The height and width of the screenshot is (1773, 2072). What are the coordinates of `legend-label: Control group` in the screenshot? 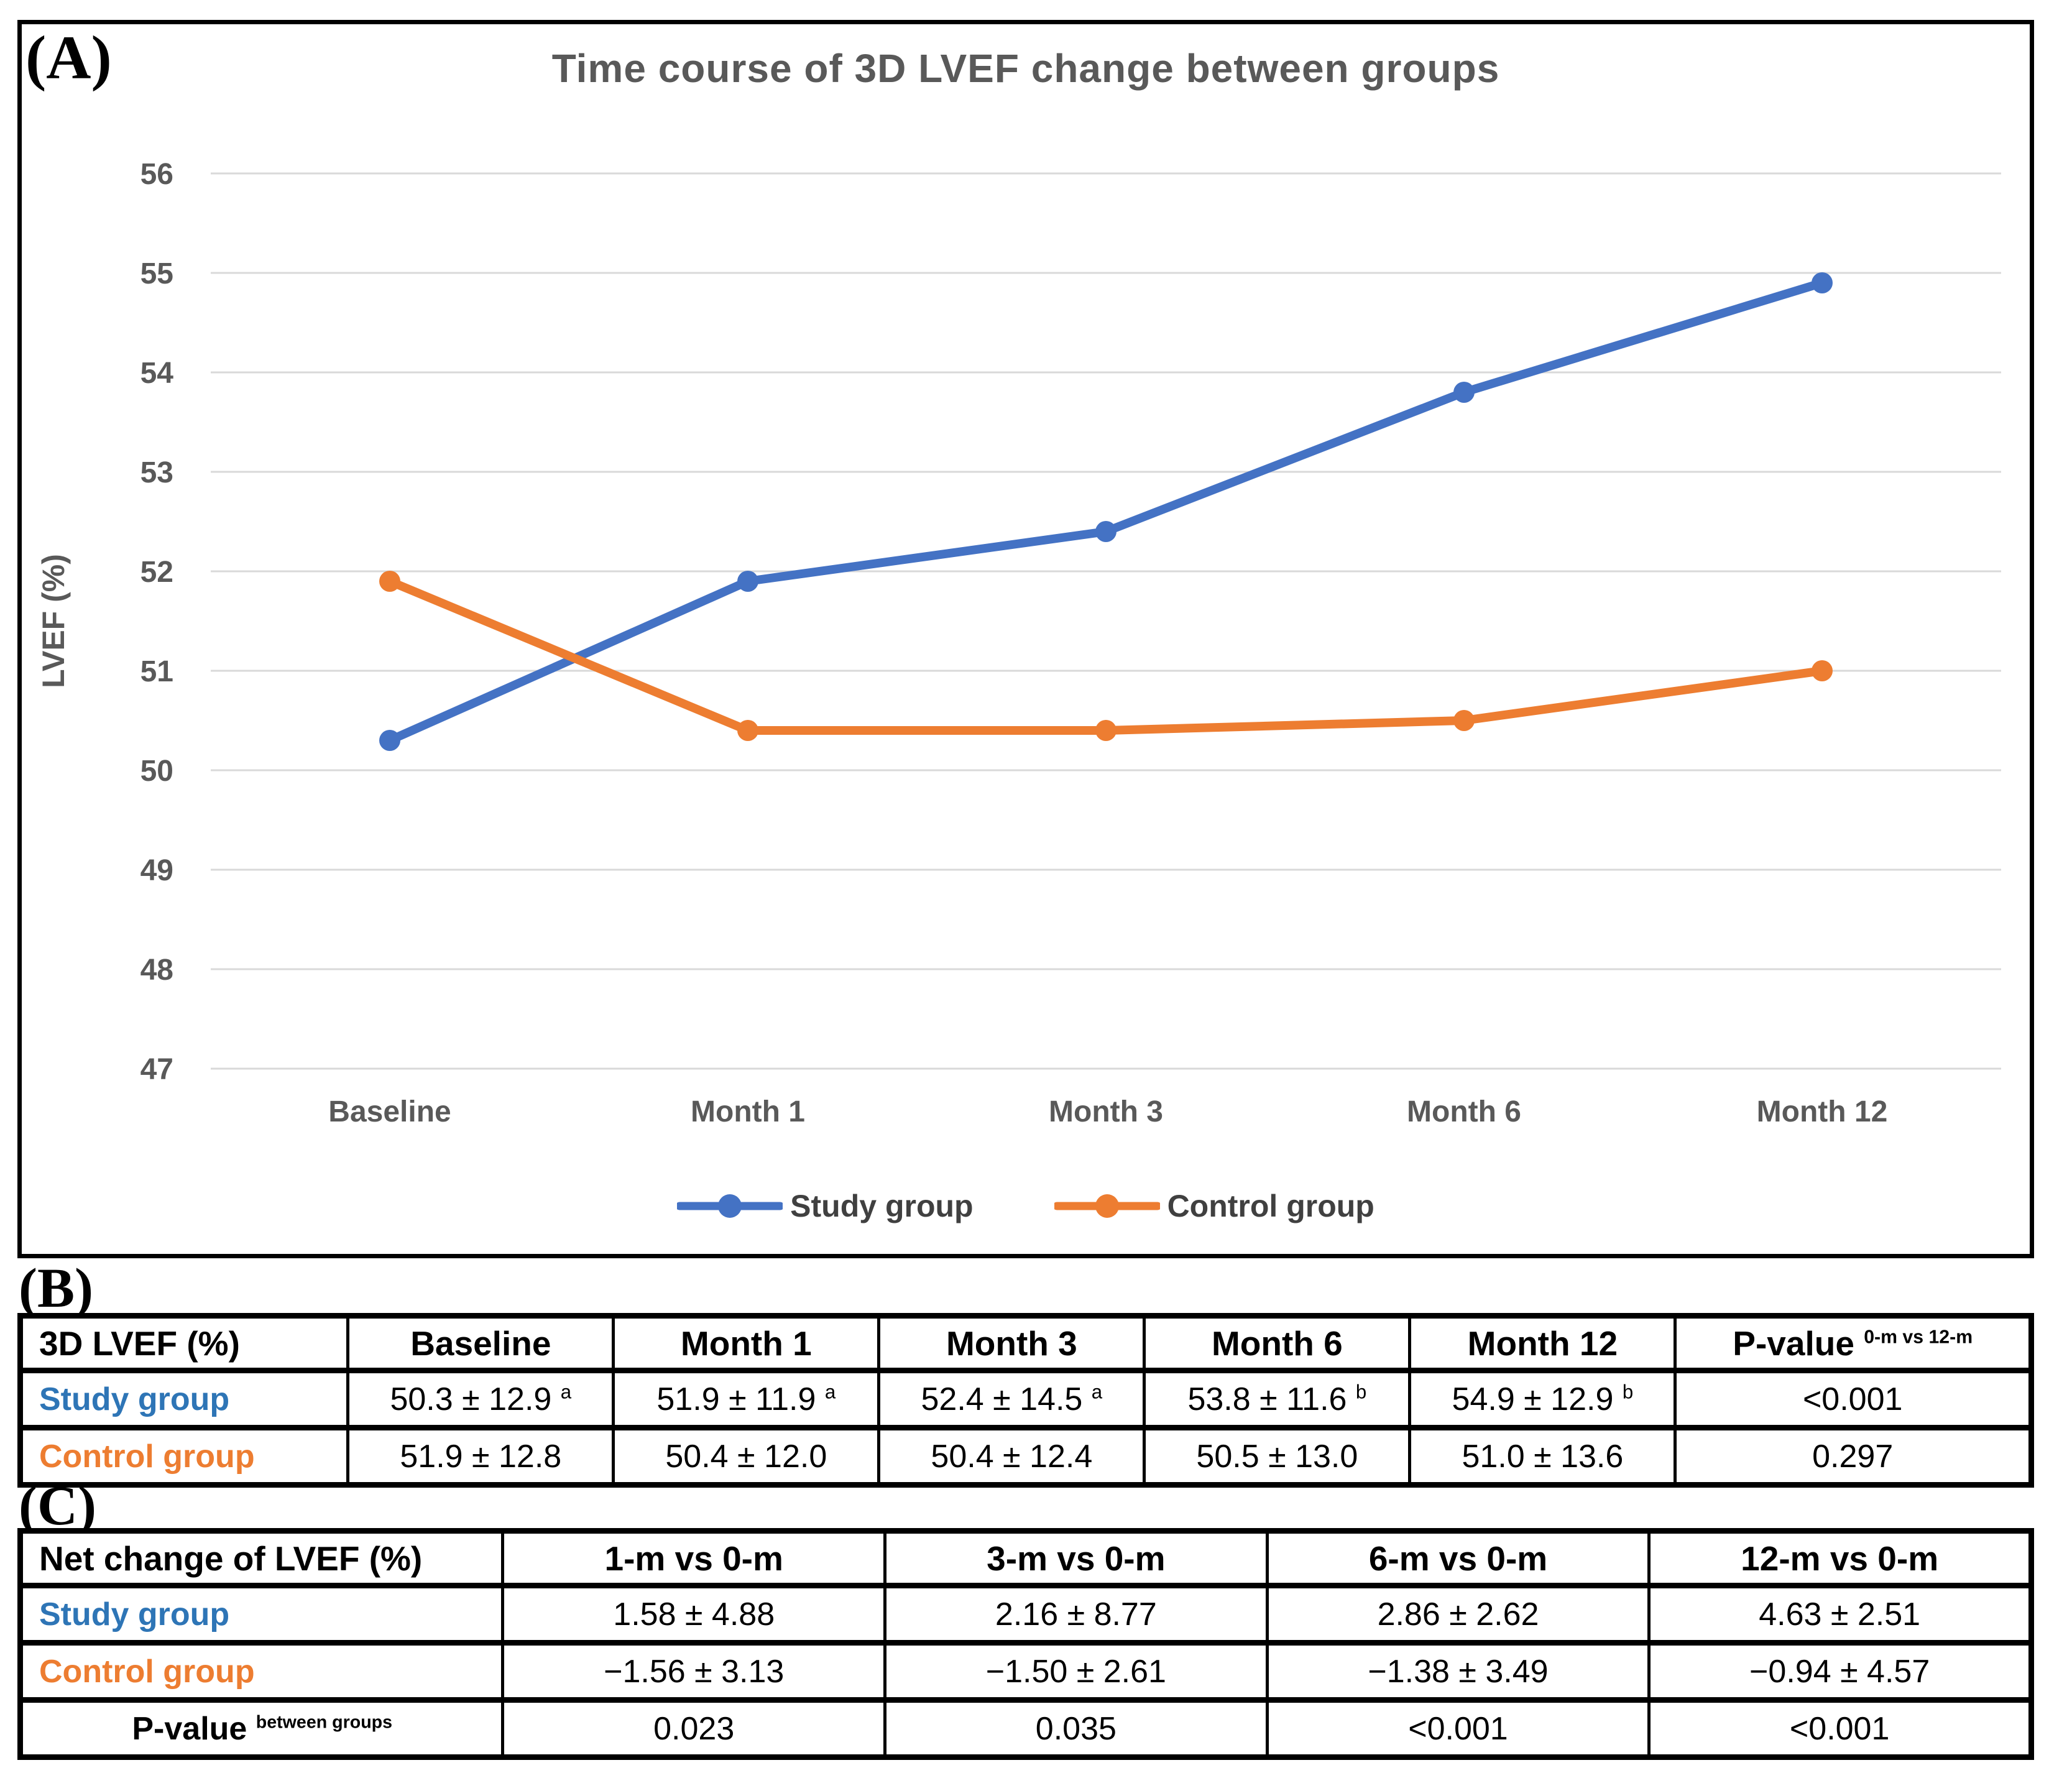 It's located at (1270, 1206).